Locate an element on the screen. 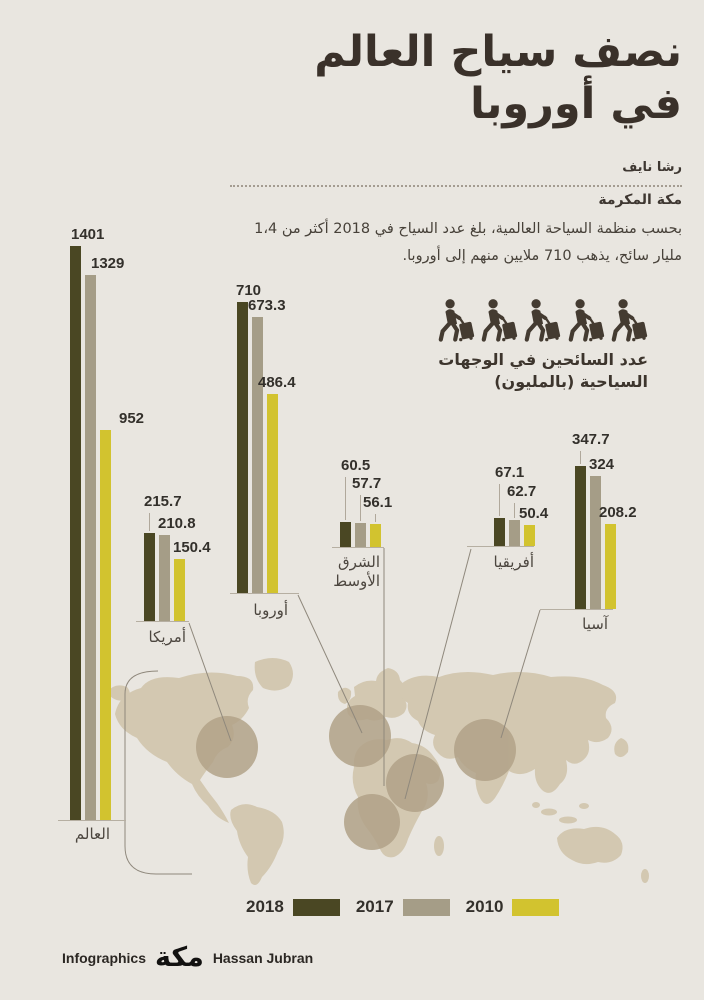  footer-infographics-label: Infographics is located at coordinates (104, 957).